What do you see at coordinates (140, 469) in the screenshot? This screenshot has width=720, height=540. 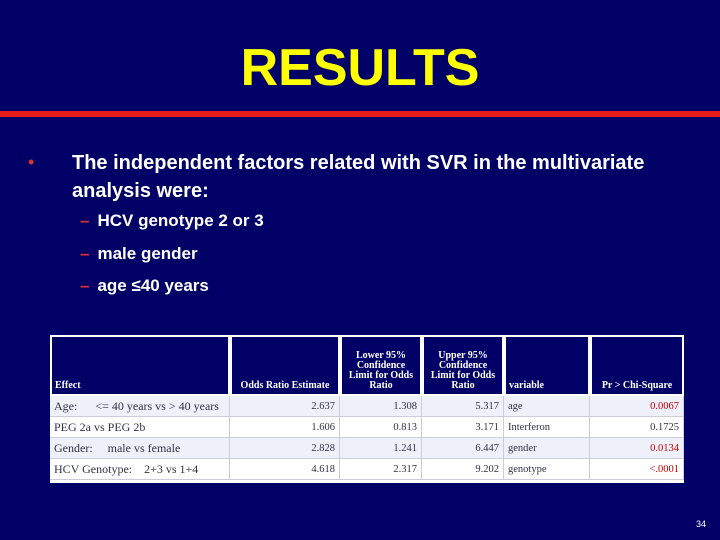 I see `cell-effect: HCV Genotype: 2+3 vs 1+4` at bounding box center [140, 469].